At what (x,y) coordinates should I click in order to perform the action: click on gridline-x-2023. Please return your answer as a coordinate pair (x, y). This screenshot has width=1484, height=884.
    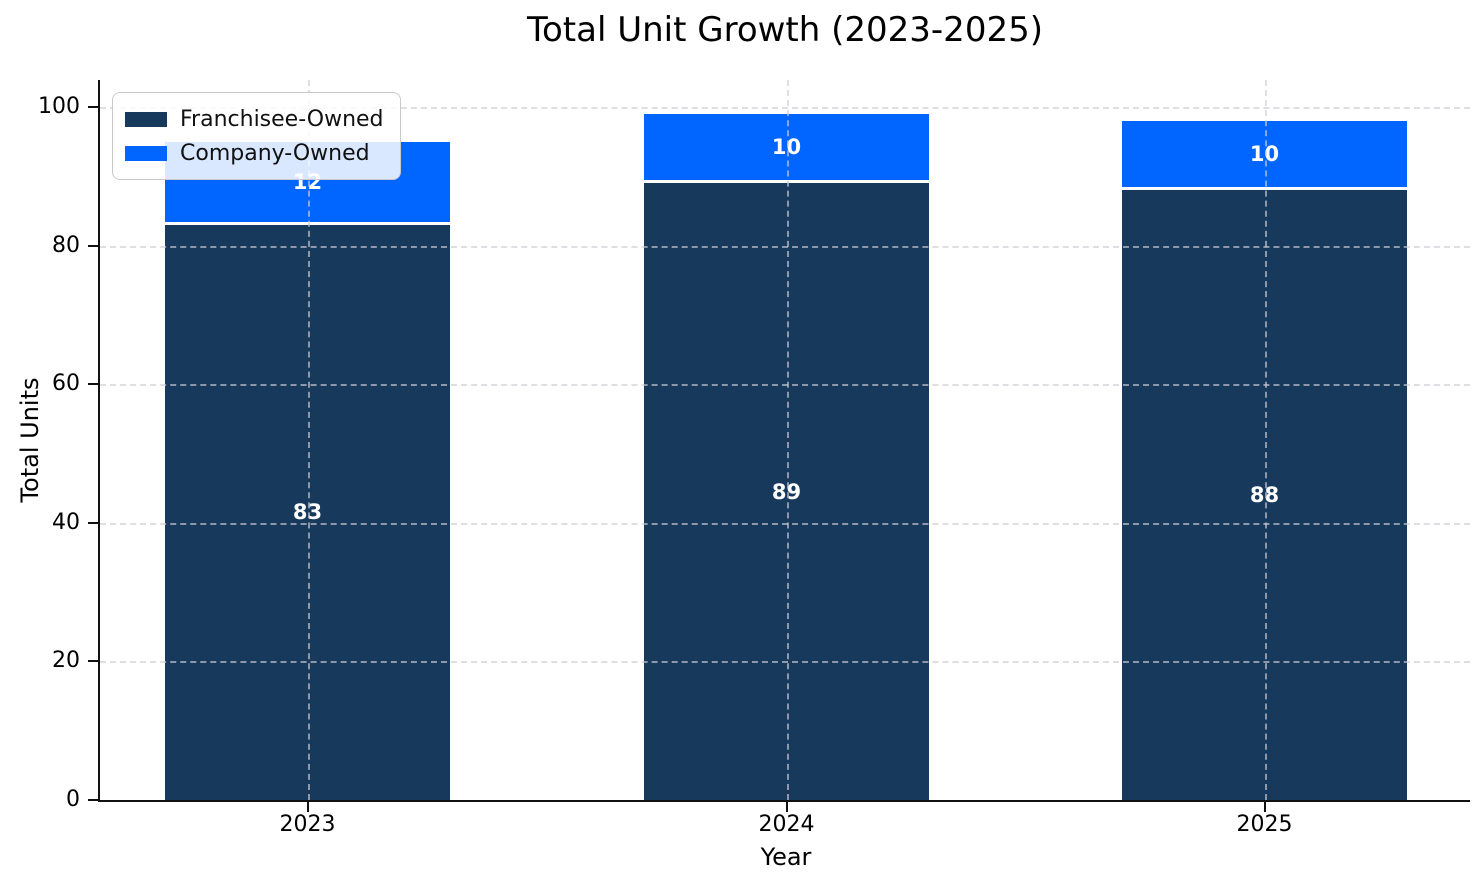
    Looking at the image, I should click on (308, 440).